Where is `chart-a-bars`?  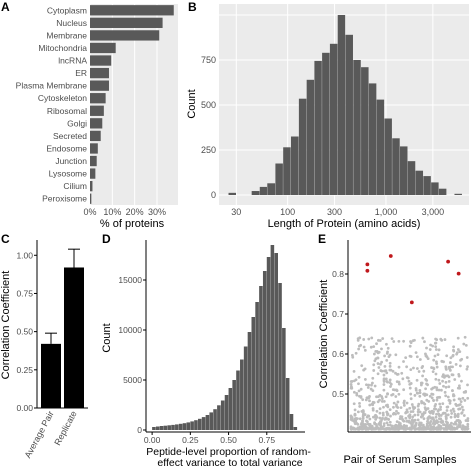
chart-a-bars is located at coordinates (132, 104).